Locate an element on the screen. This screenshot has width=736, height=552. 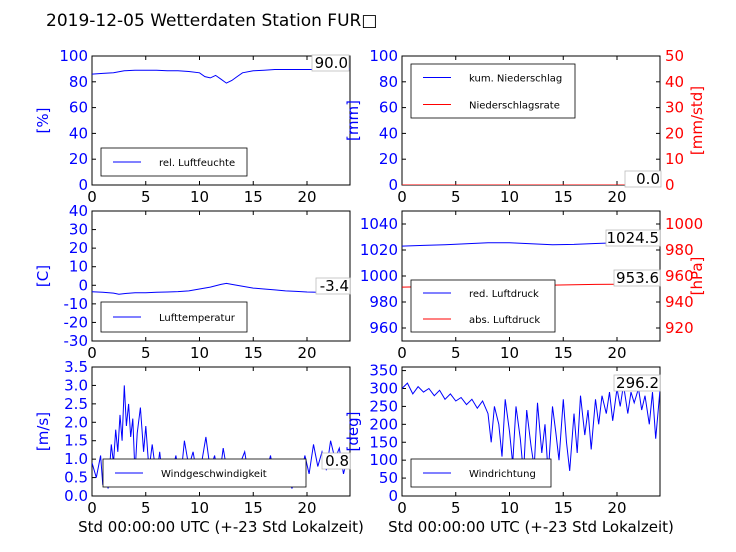
legend: kum. Niederschlag Niederschlagsrate is located at coordinates (493, 91).